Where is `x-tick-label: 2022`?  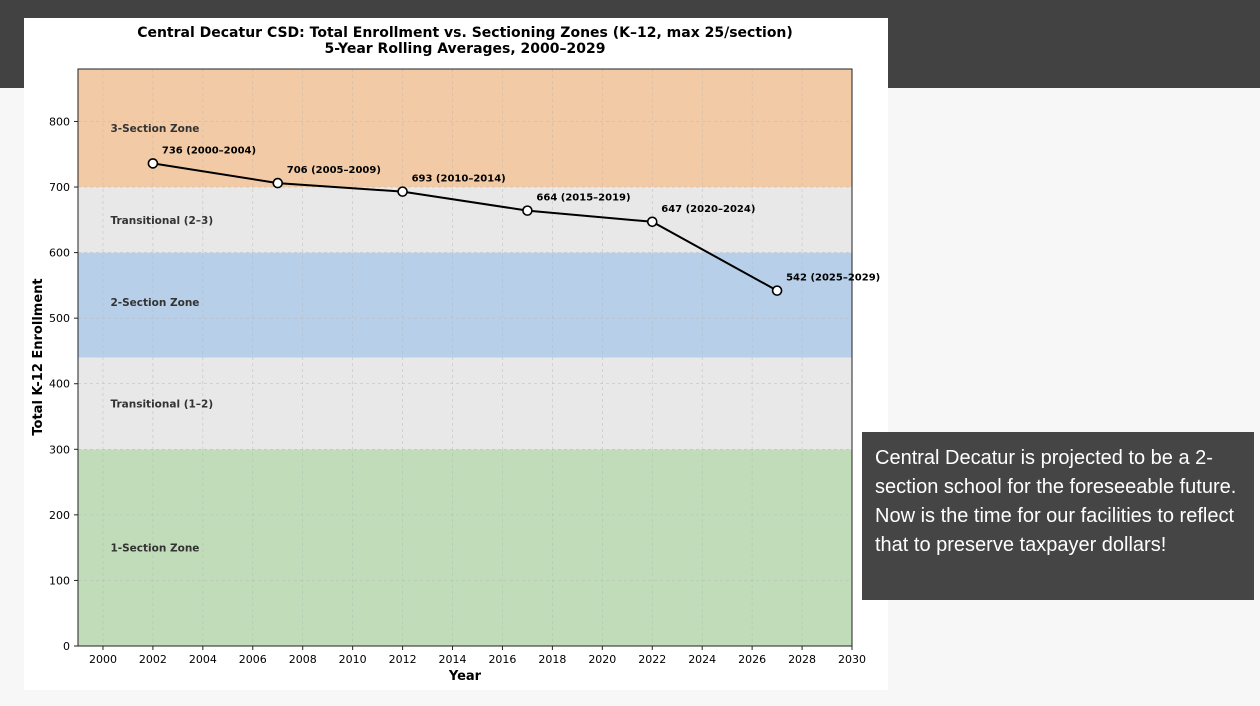 x-tick-label: 2022 is located at coordinates (652, 659).